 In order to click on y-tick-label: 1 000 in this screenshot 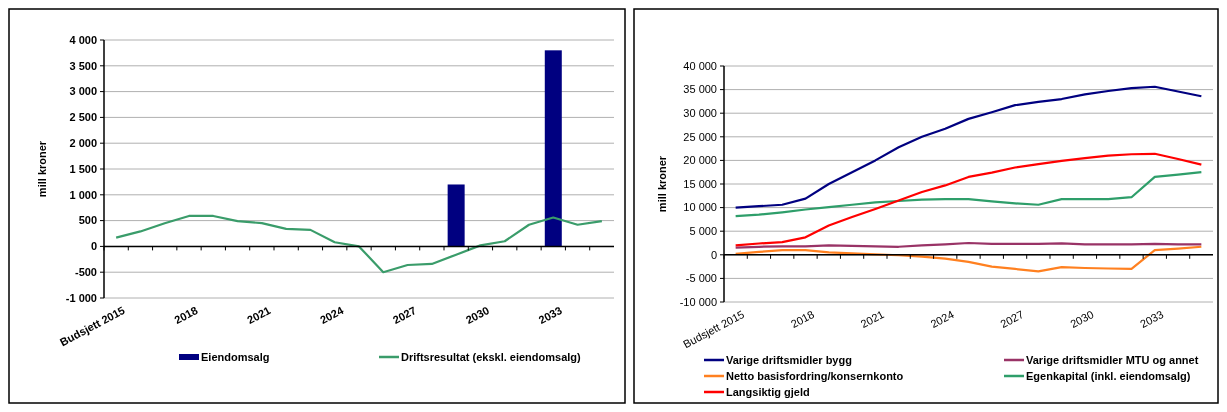, I will do `click(83, 194)`.